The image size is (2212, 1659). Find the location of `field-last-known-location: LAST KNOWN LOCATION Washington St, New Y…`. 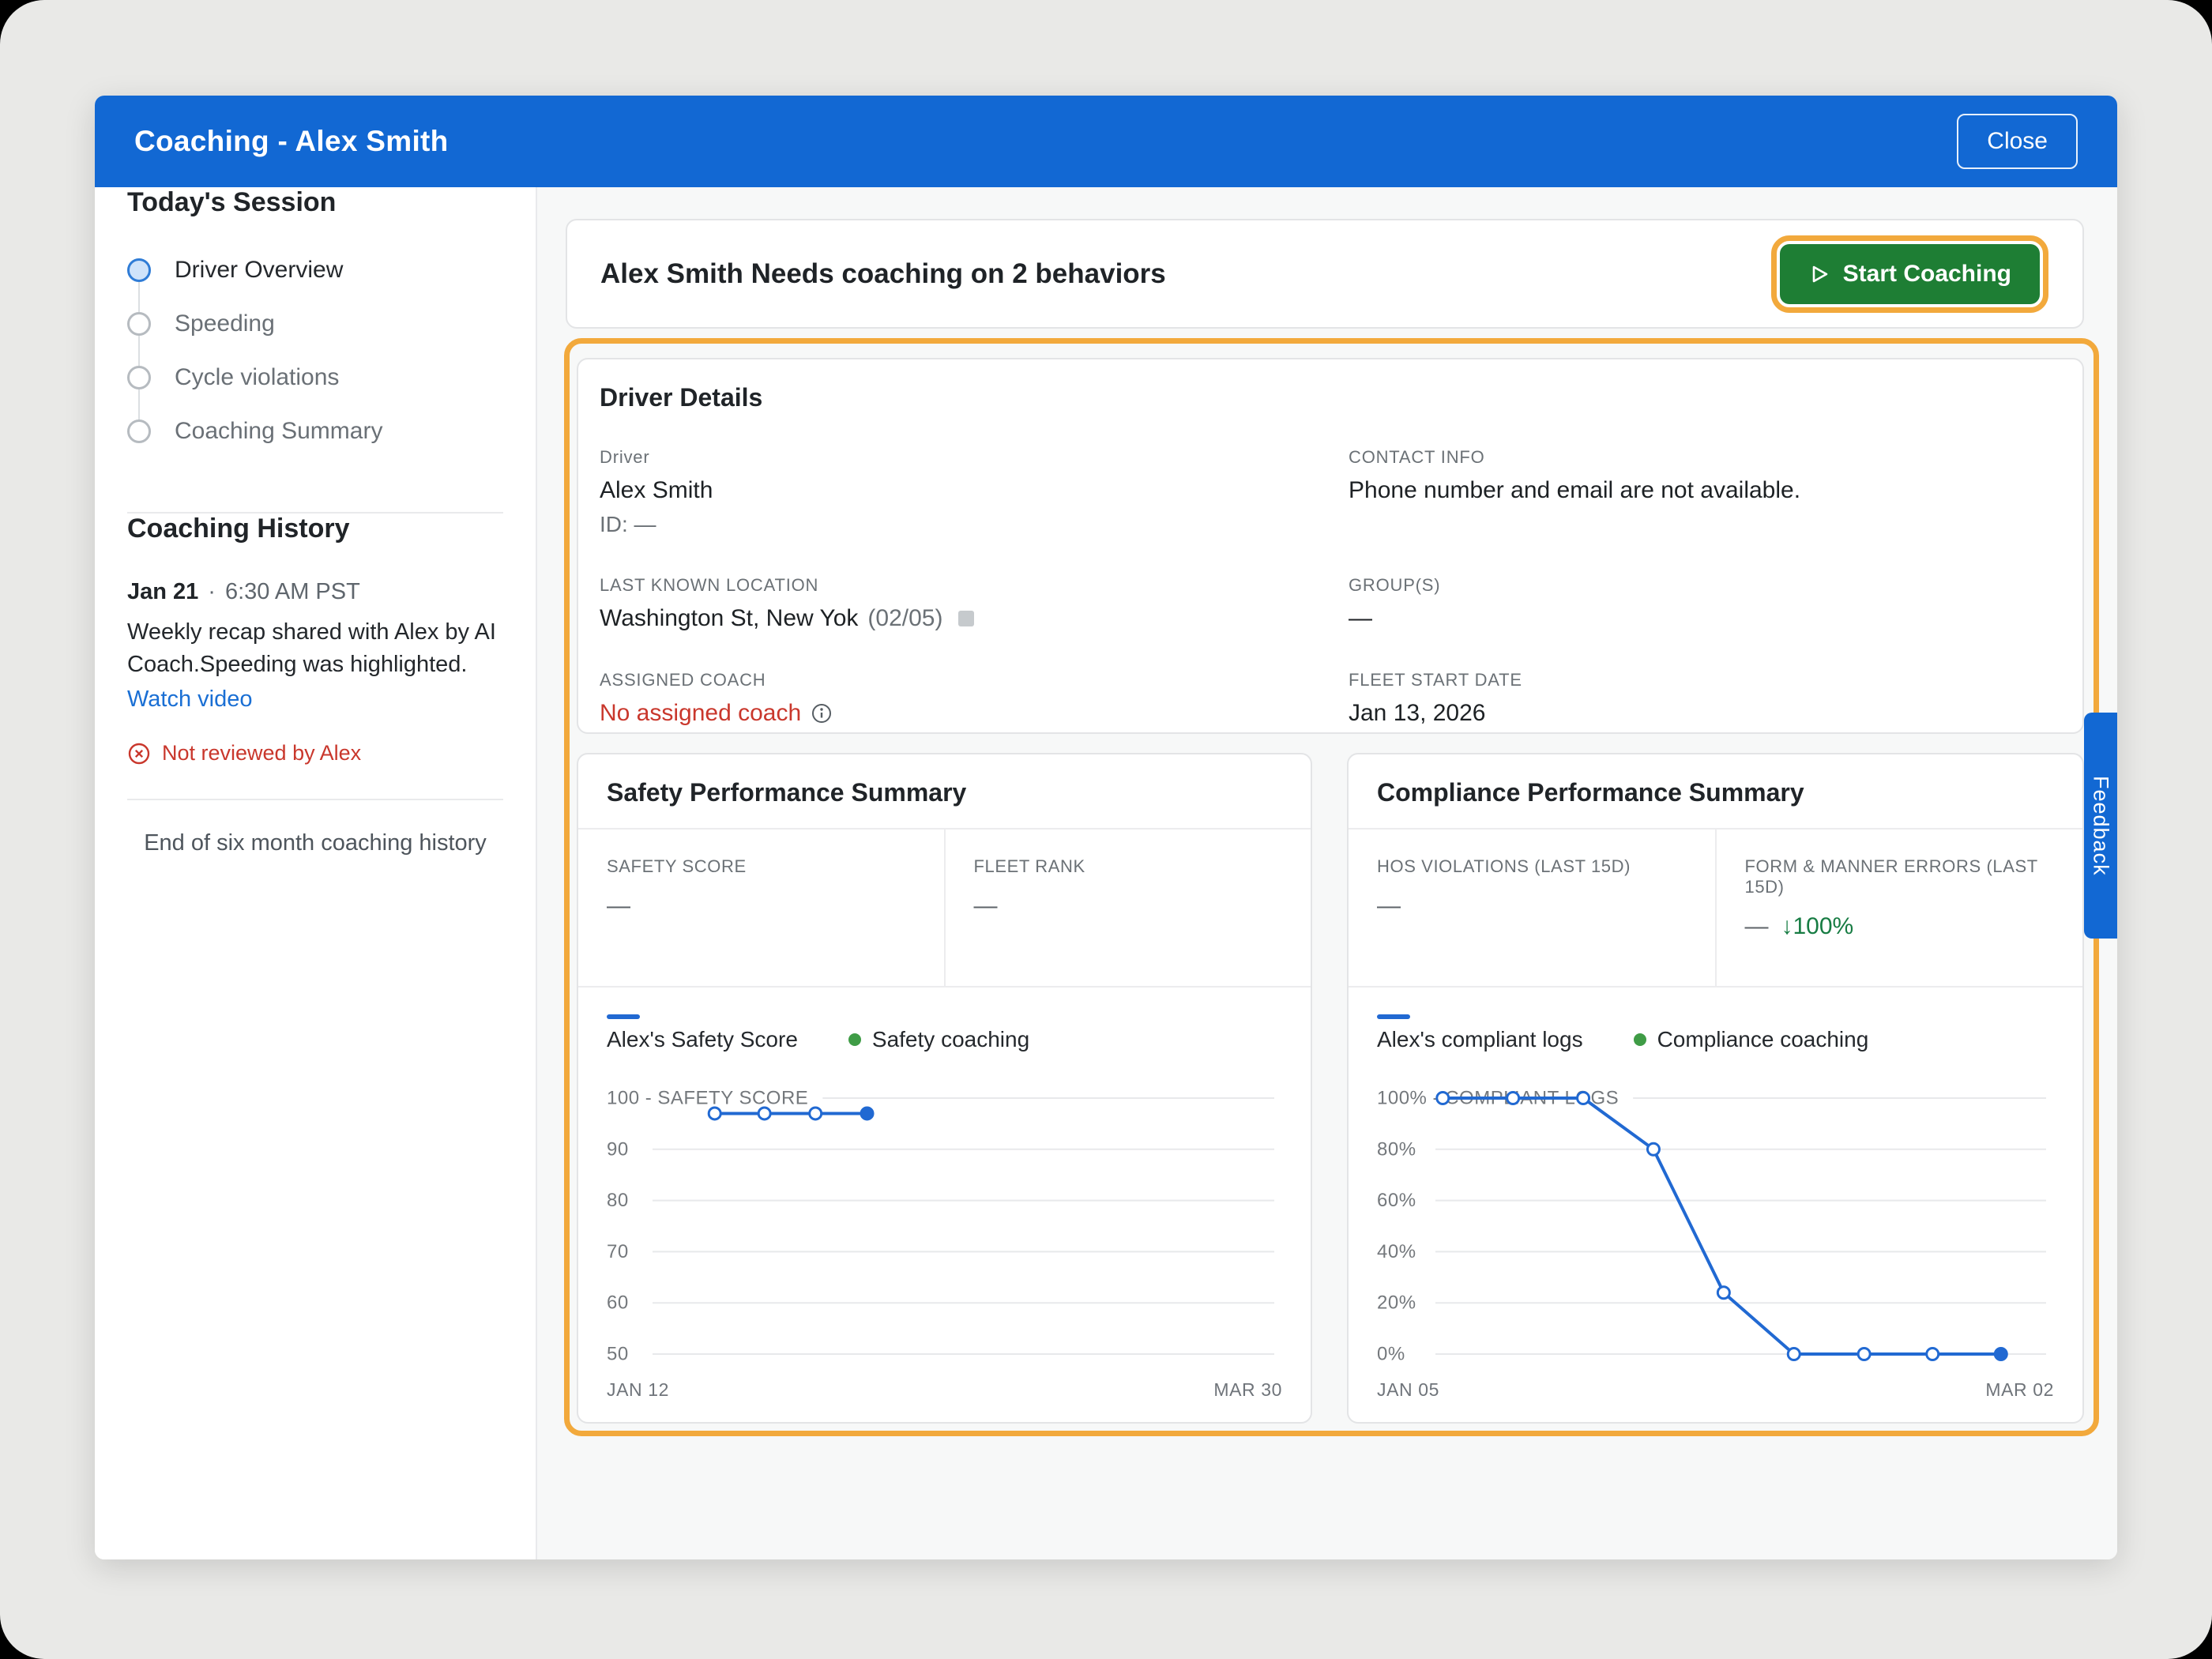

field-last-known-location: LAST KNOWN LOCATION Washington St, New Y… is located at coordinates (975, 603).